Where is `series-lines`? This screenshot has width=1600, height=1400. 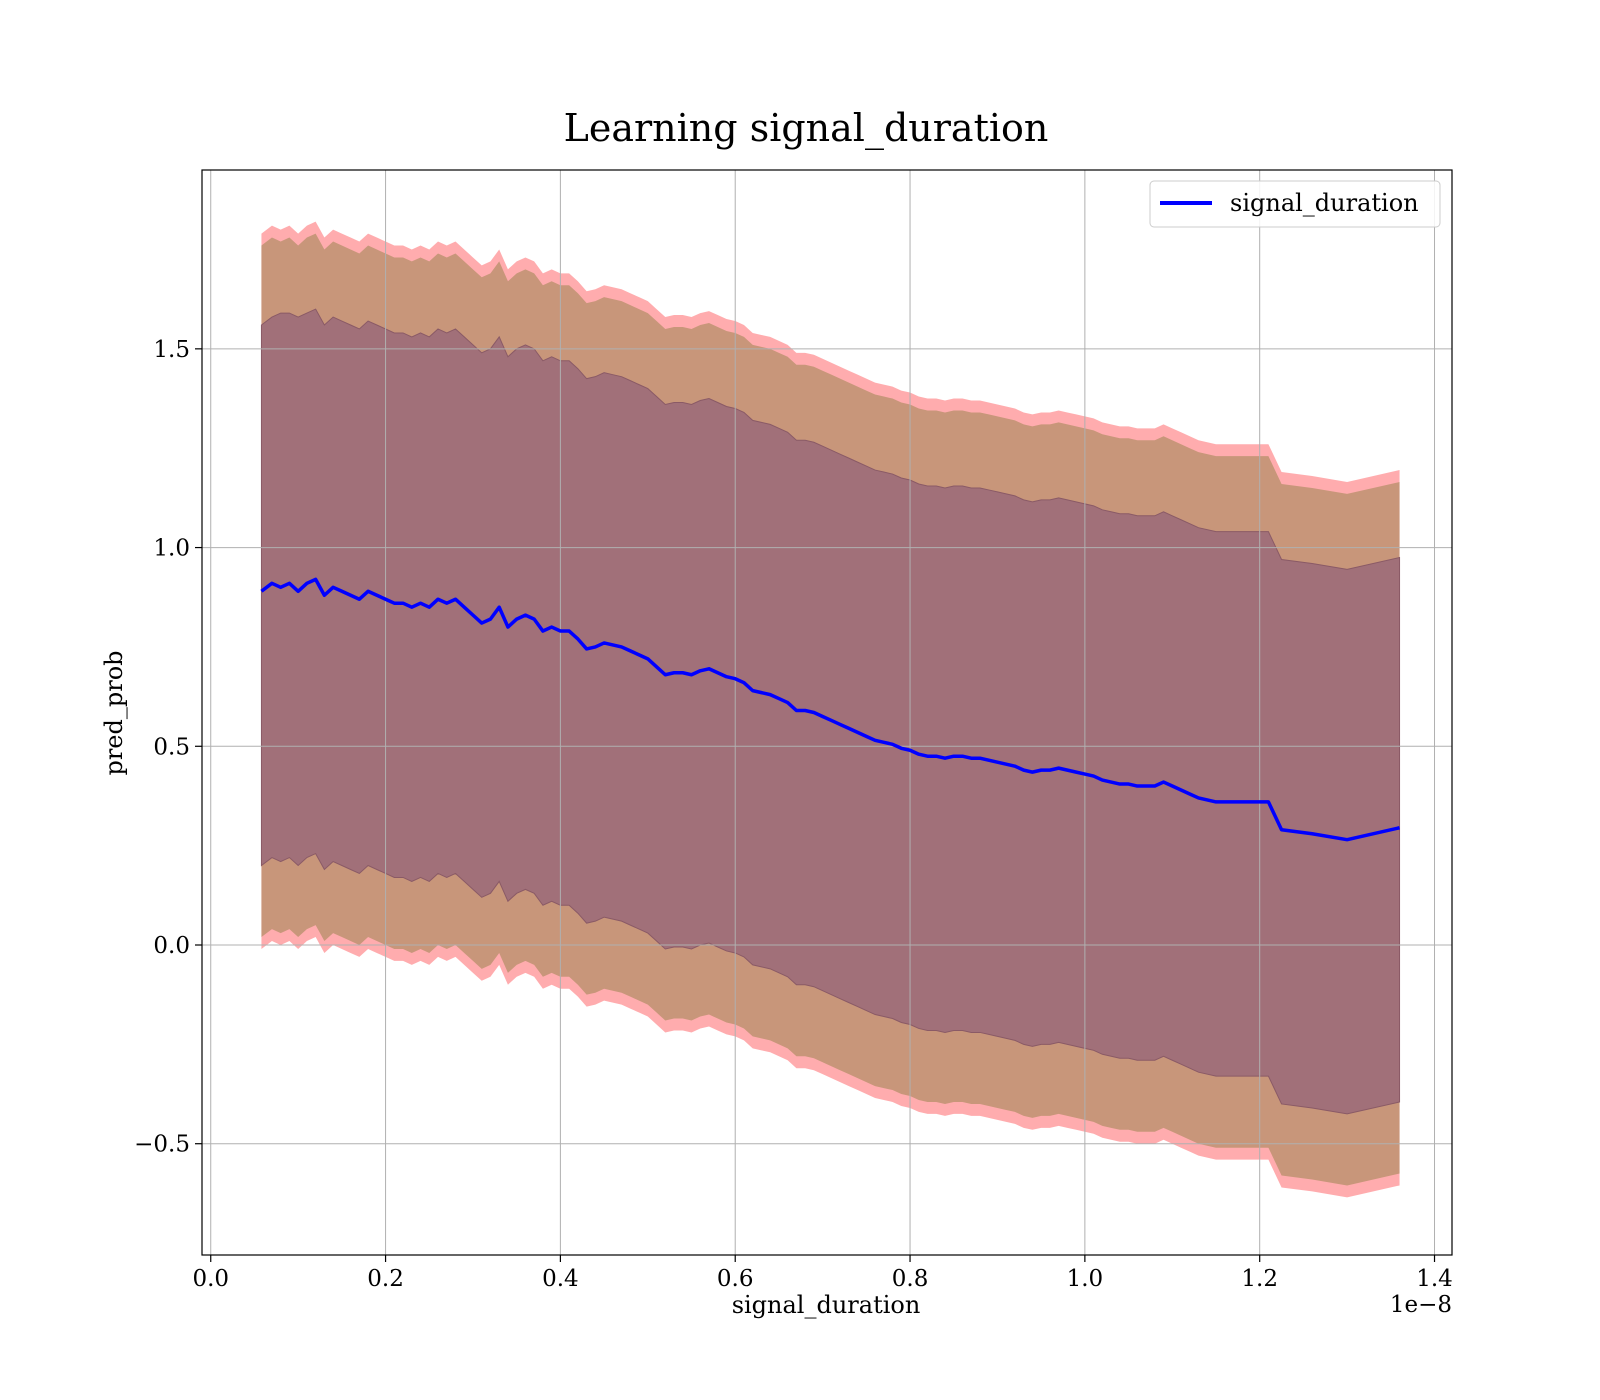
series-lines is located at coordinates (830, 709).